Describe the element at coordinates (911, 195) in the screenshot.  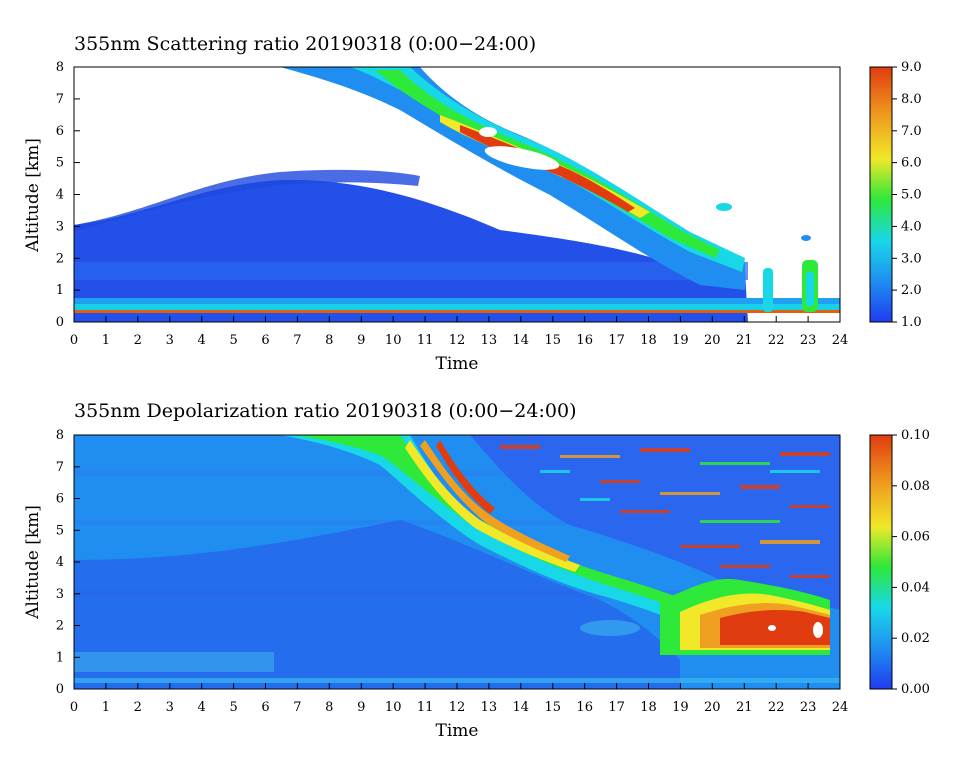
I see `colorbar-tick-label: 5.0` at that location.